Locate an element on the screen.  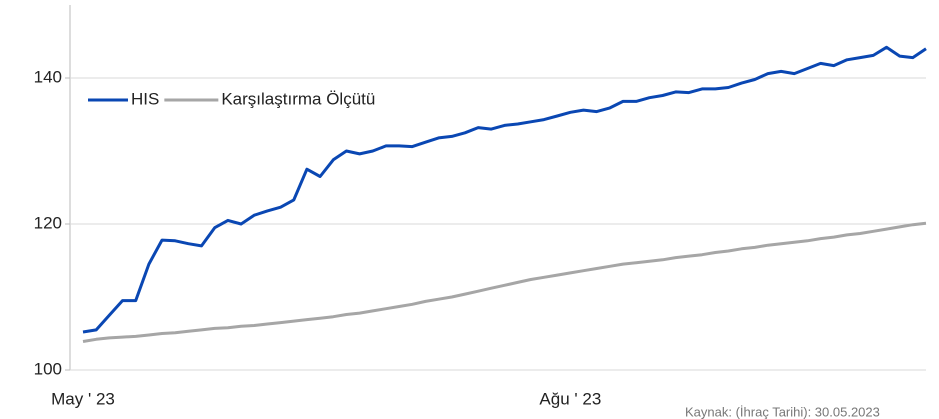
legend-label: HIS is located at coordinates (145, 98).